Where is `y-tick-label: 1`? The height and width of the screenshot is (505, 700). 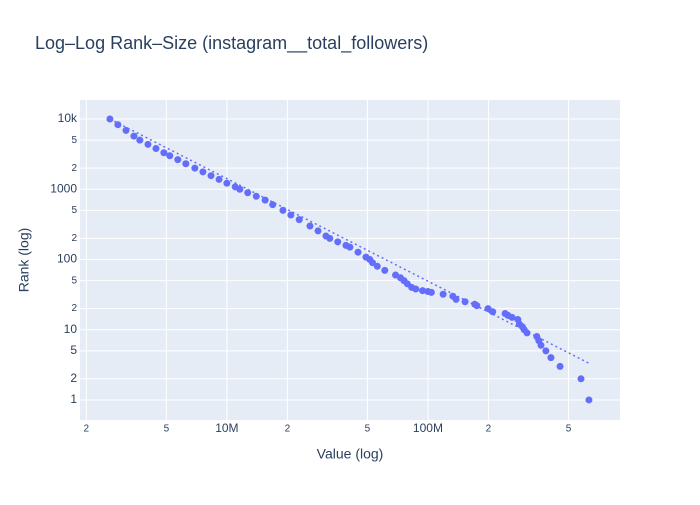
y-tick-label: 1 is located at coordinates (73, 399).